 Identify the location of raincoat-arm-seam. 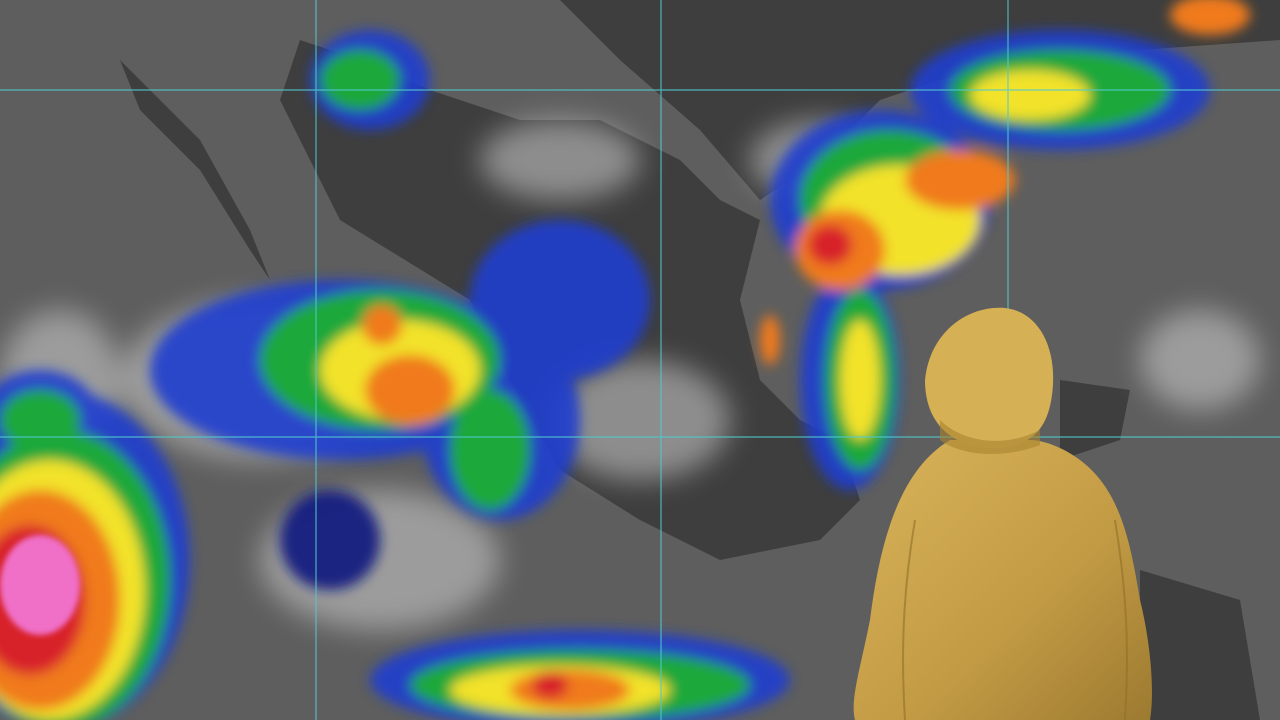
(1015, 619).